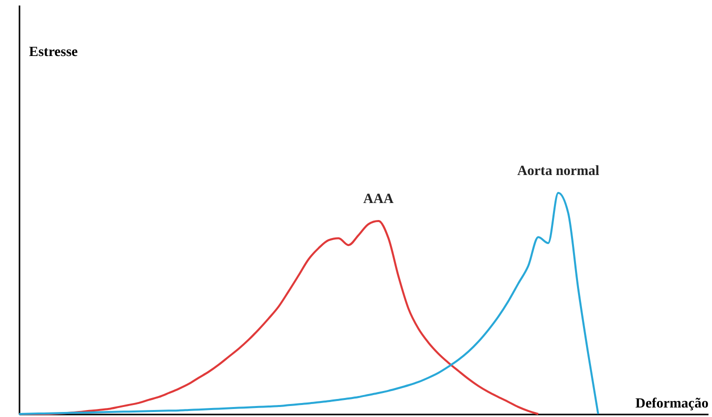 This screenshot has width=712, height=417. Describe the element at coordinates (53, 52) in the screenshot. I see `text: Estresse` at that location.